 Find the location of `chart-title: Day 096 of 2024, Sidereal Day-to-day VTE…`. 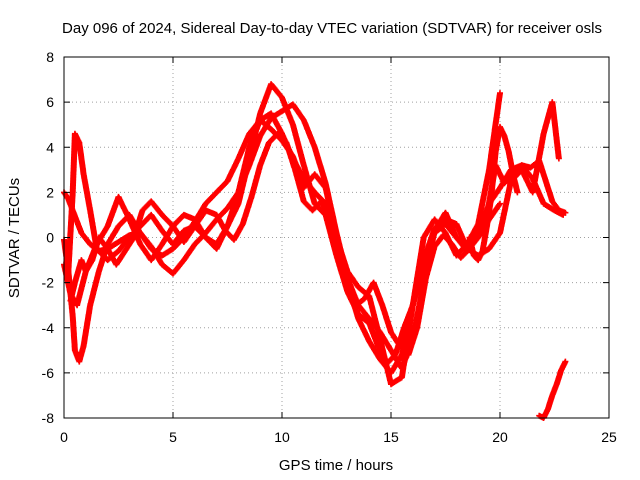

chart-title: Day 096 of 2024, Sidereal Day-to-day VTE… is located at coordinates (332, 28).